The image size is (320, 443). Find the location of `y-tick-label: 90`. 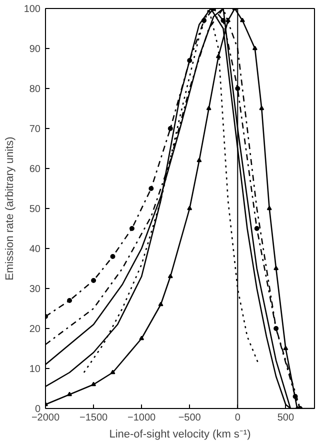

y-tick-label: 90 is located at coordinates (35, 49).